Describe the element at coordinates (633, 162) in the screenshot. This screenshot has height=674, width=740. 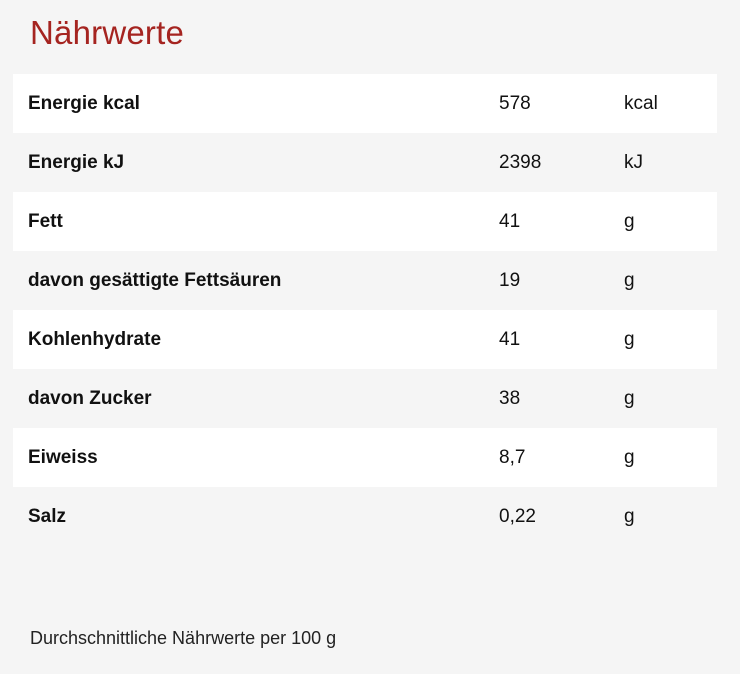
I see `nutrient-unit: kJ` at that location.